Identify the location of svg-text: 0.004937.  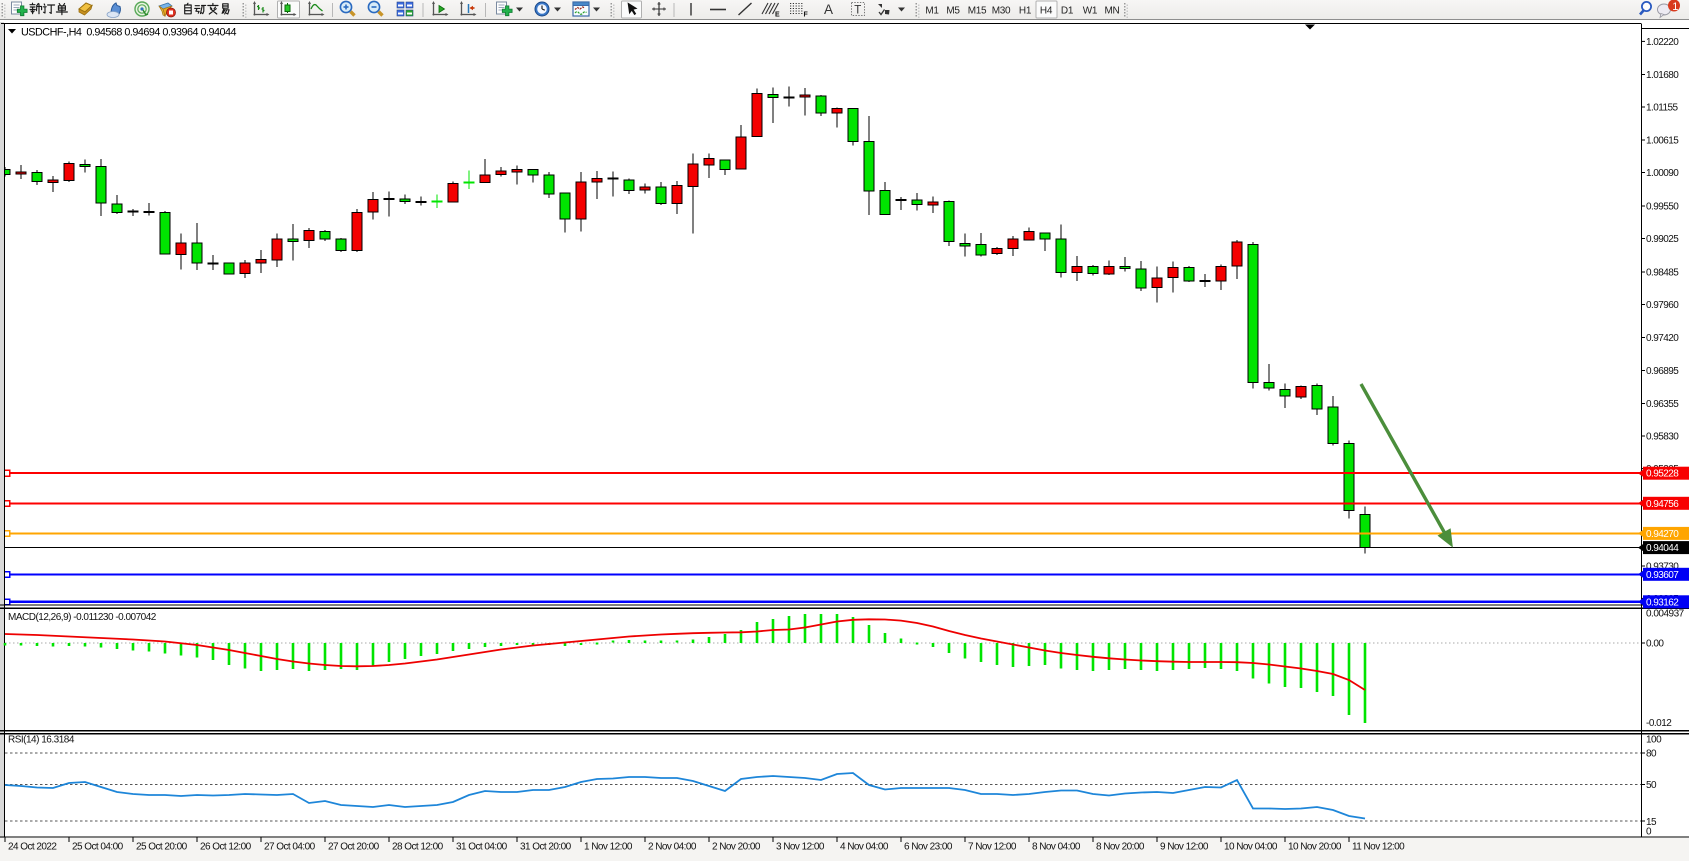
(1665, 614).